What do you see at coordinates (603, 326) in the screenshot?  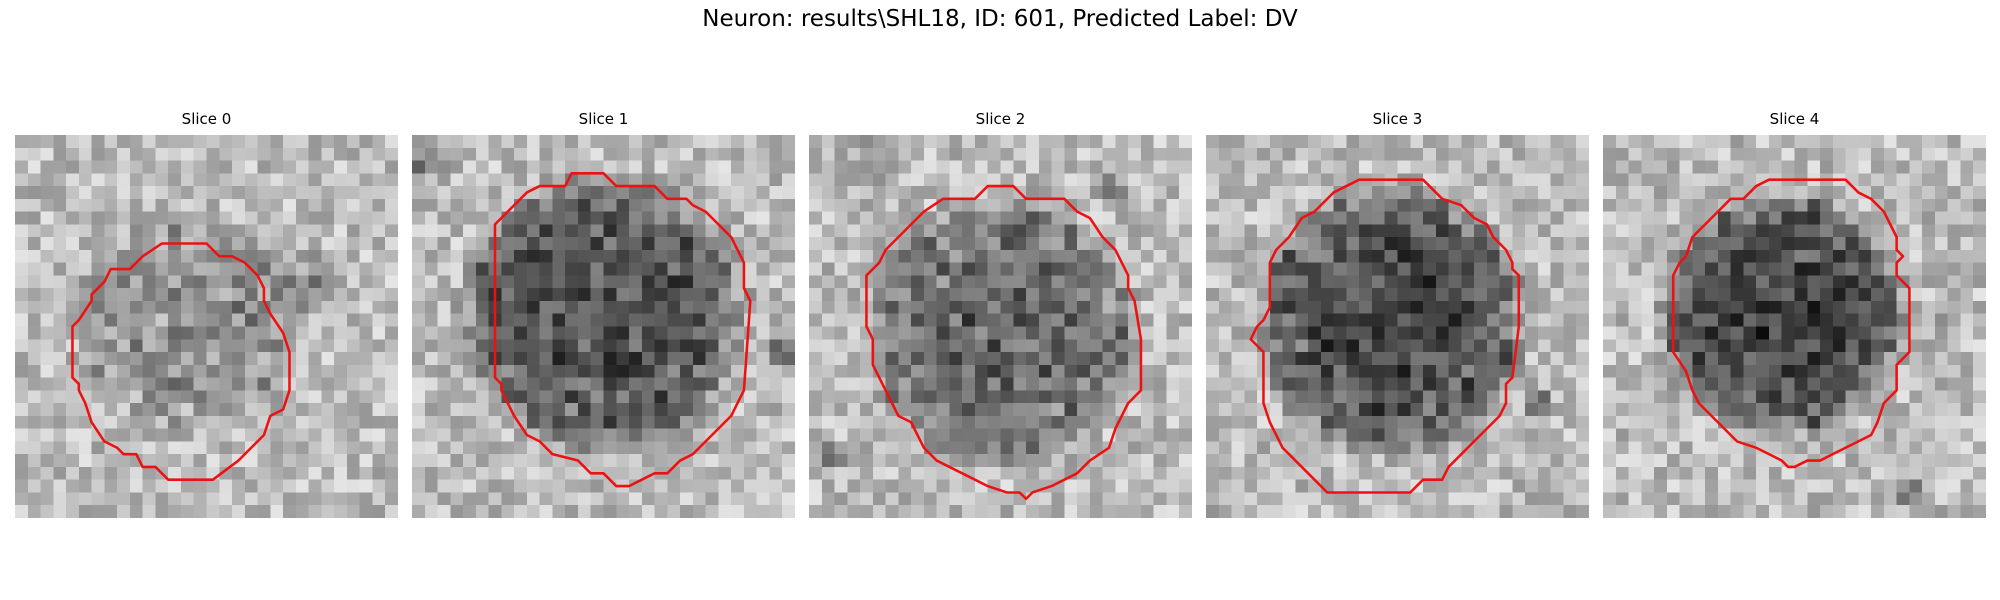 I see `slice-image-1-svg` at bounding box center [603, 326].